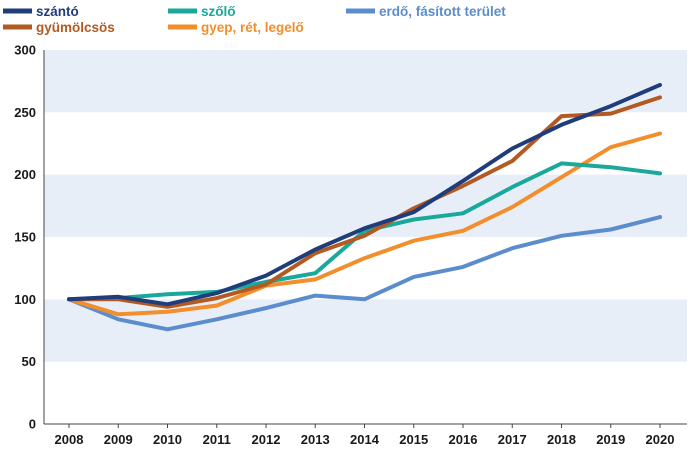 This screenshot has height=462, width=700. What do you see at coordinates (167, 439) in the screenshot?
I see `x-tick-label: 2010` at bounding box center [167, 439].